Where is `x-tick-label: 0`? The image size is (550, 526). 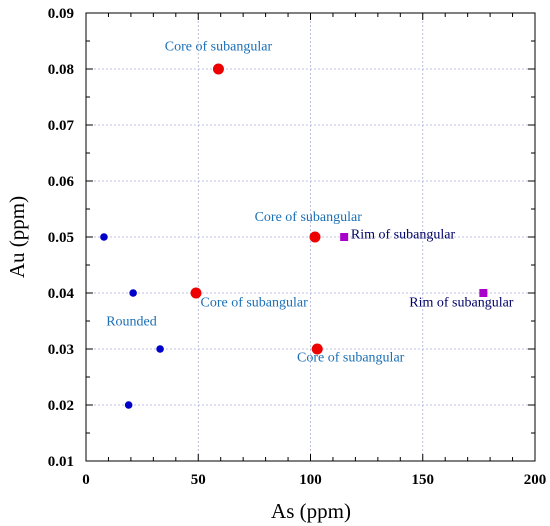 x-tick-label: 0 is located at coordinates (86, 480).